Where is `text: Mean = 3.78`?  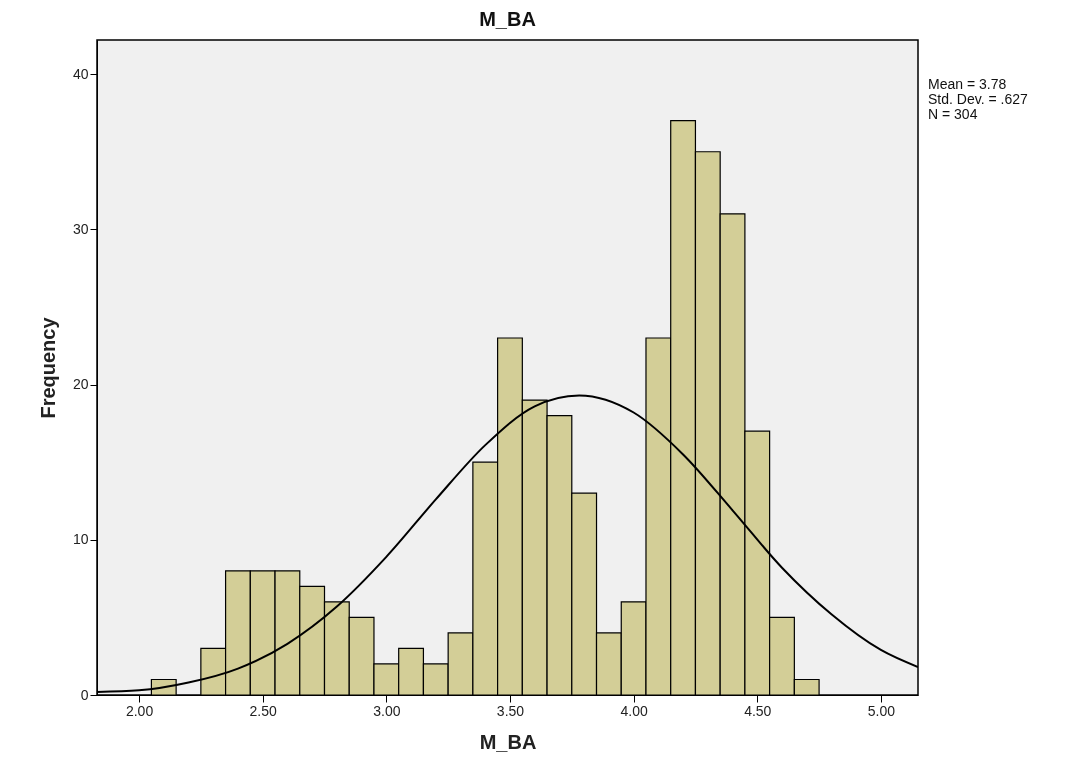 text: Mean = 3.78 is located at coordinates (967, 84).